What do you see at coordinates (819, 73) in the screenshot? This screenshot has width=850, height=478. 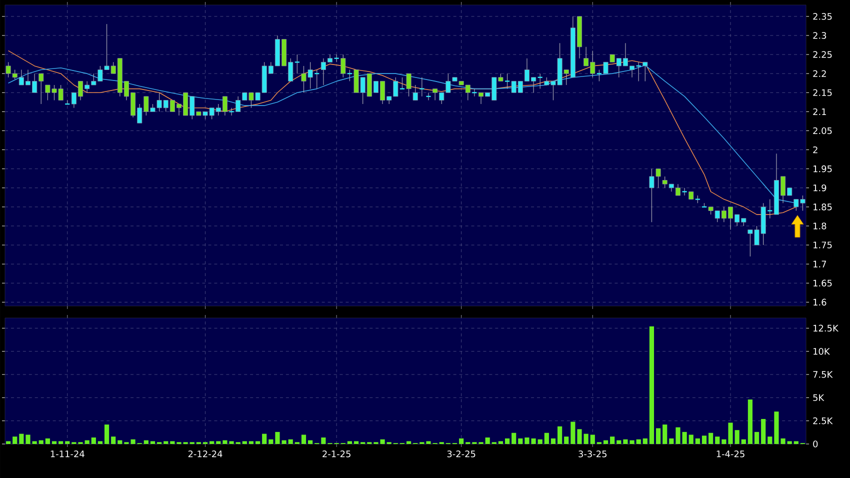 I see `y-tick-label: 2.2` at bounding box center [819, 73].